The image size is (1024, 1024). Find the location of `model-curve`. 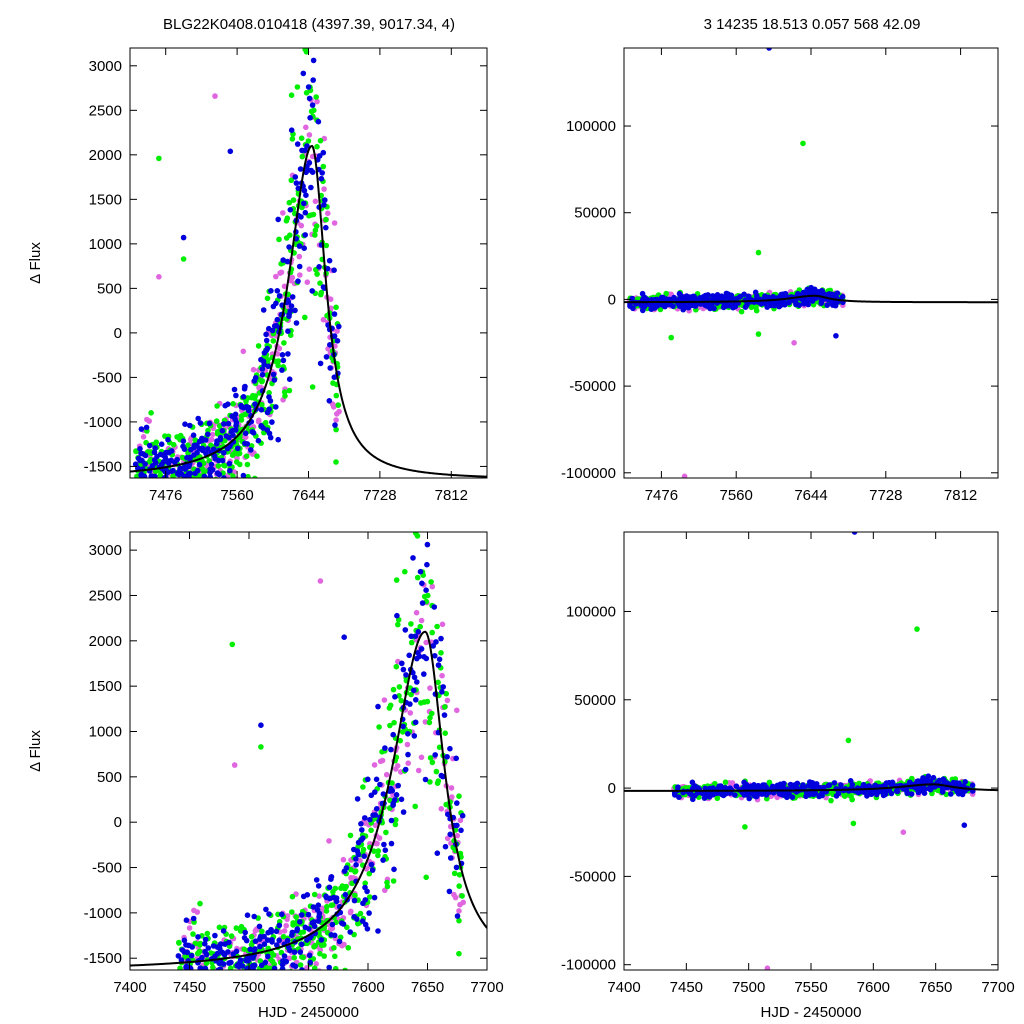

model-curve is located at coordinates (308, 311).